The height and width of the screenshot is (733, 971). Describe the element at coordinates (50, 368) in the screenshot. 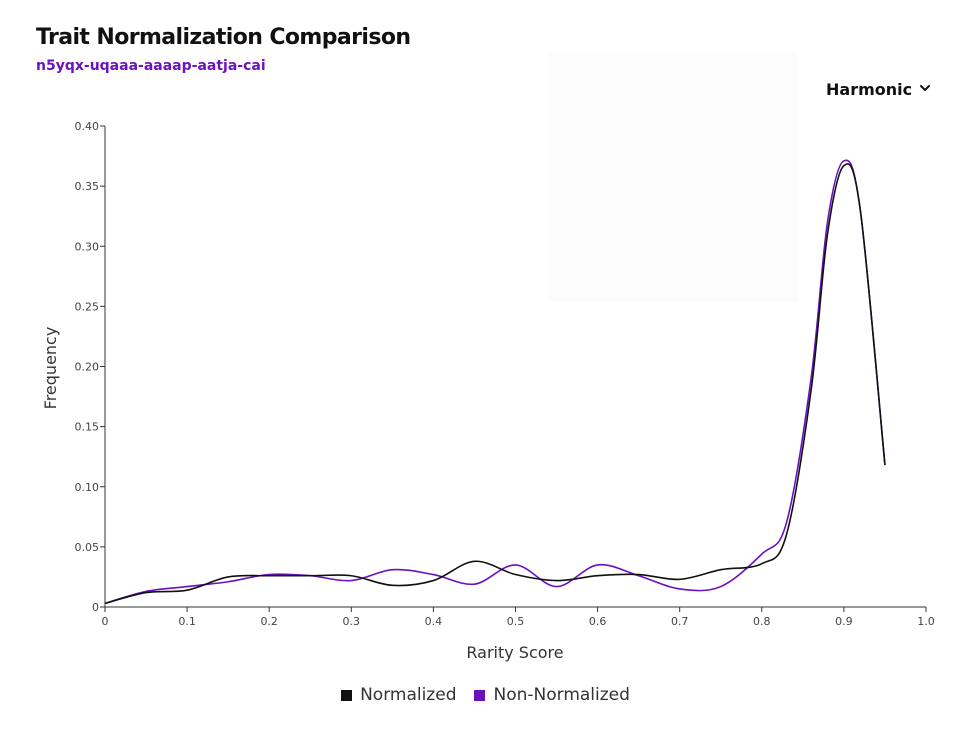

I see `y-axis-label: Frequency` at that location.